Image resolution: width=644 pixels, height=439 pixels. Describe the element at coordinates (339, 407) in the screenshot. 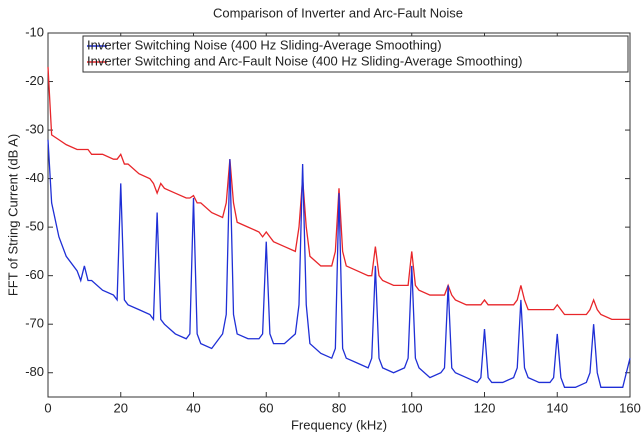

I see `x-tick-label: 80` at that location.